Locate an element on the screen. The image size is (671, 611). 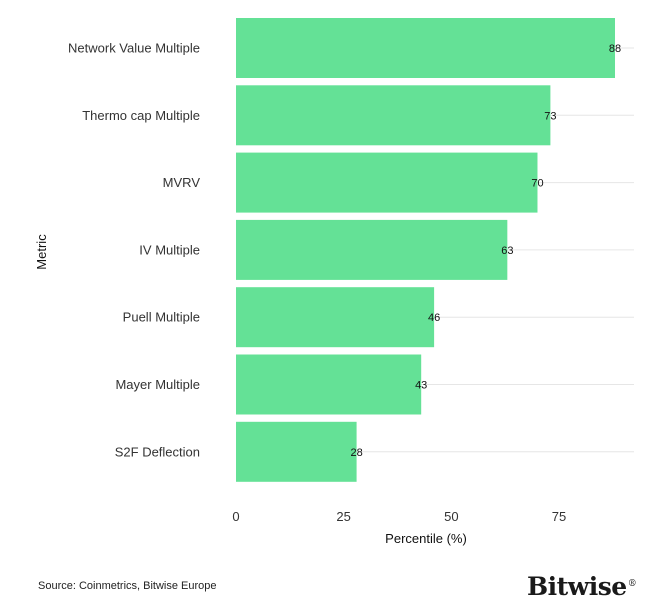
data-label: 73 is located at coordinates (550, 116).